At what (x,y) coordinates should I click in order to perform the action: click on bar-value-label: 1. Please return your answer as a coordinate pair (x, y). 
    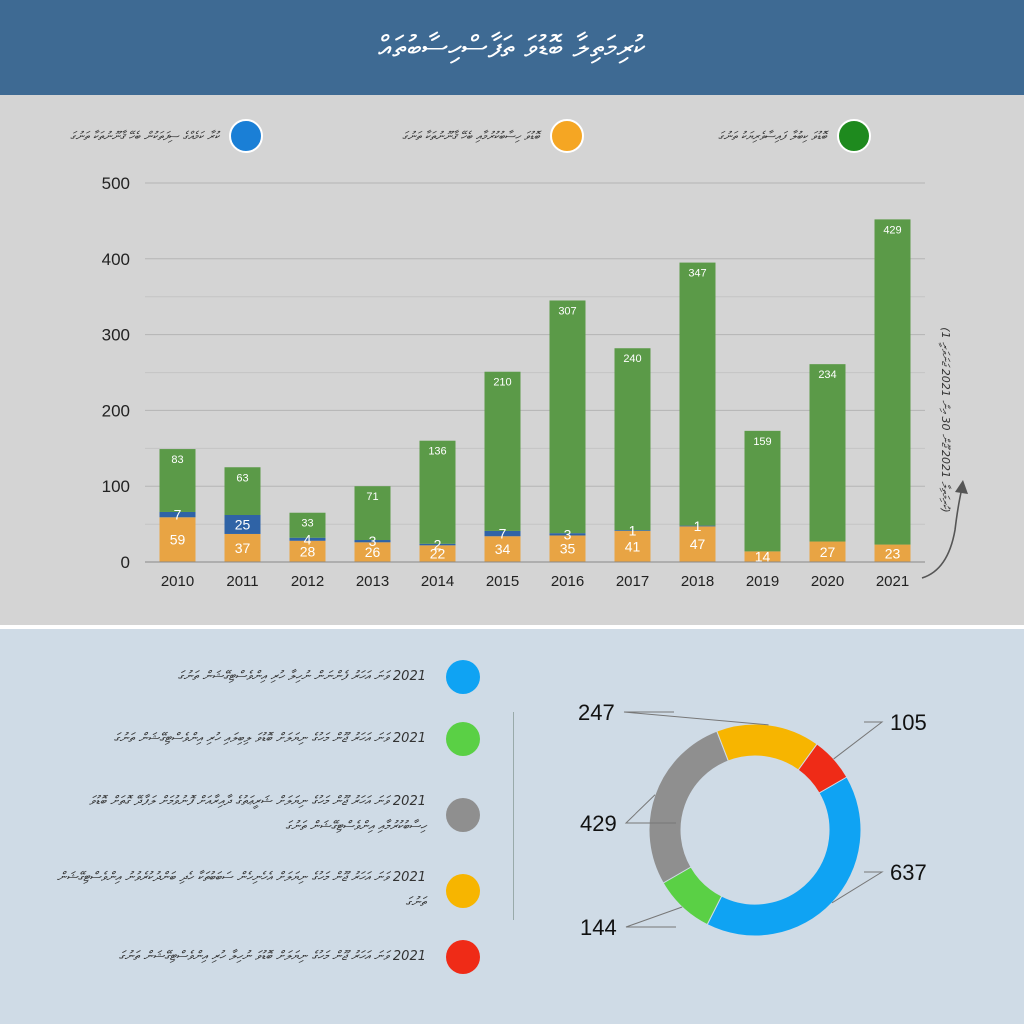
    Looking at the image, I should click on (633, 531).